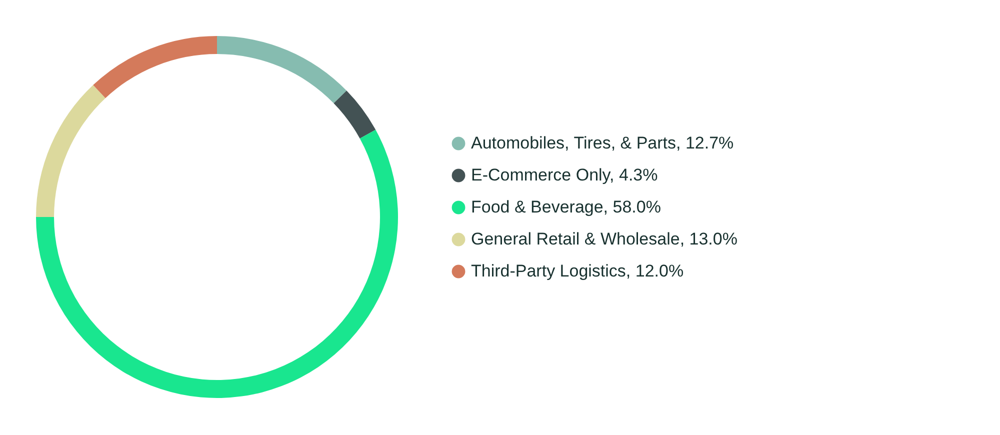 The height and width of the screenshot is (435, 1000). I want to click on legend-label: Food & Beverage, 58.0%, so click(566, 207).